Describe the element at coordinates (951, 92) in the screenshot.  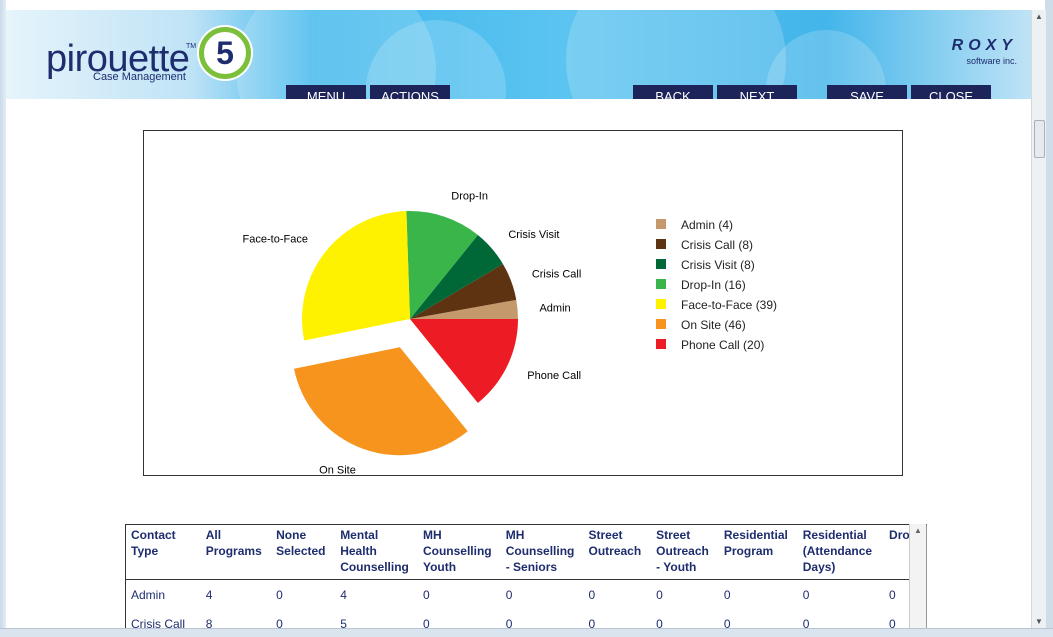
I see `close-button: CLOSE` at that location.